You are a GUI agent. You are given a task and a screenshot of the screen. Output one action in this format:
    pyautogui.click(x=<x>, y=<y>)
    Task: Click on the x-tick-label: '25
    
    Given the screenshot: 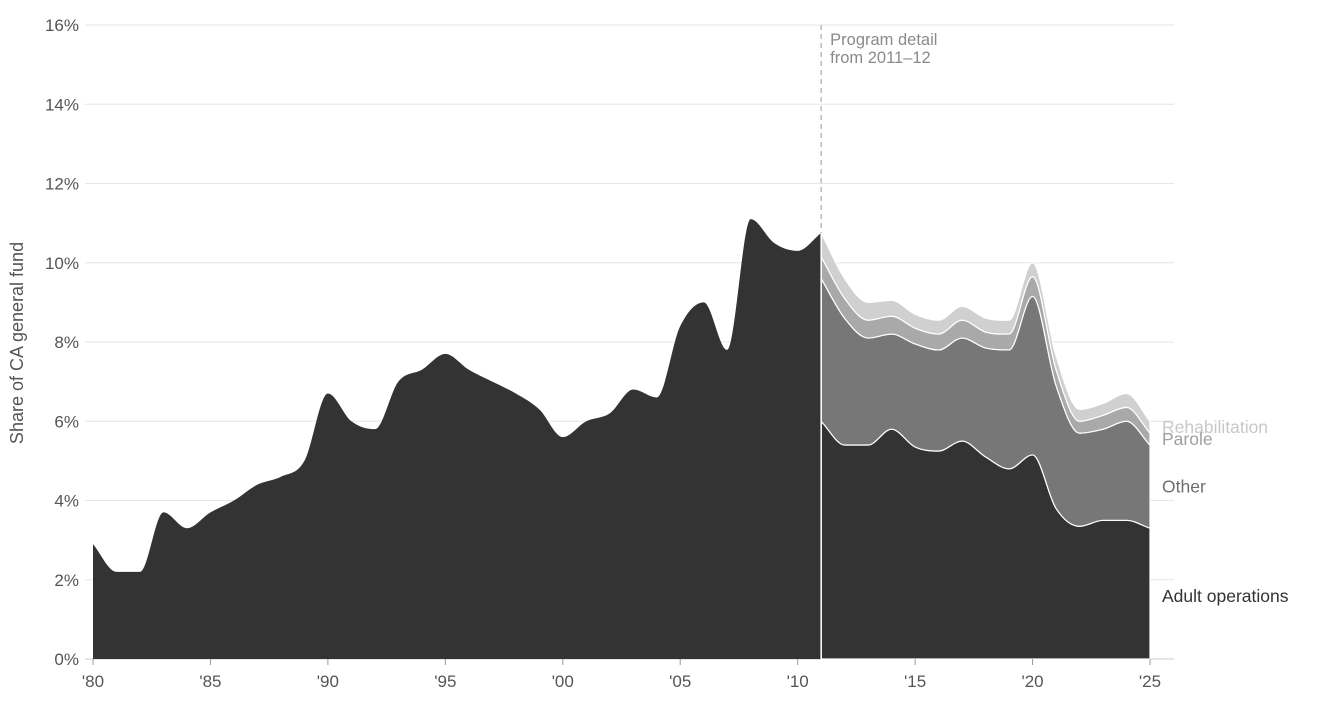 What is the action you would take?
    pyautogui.click(x=1150, y=681)
    